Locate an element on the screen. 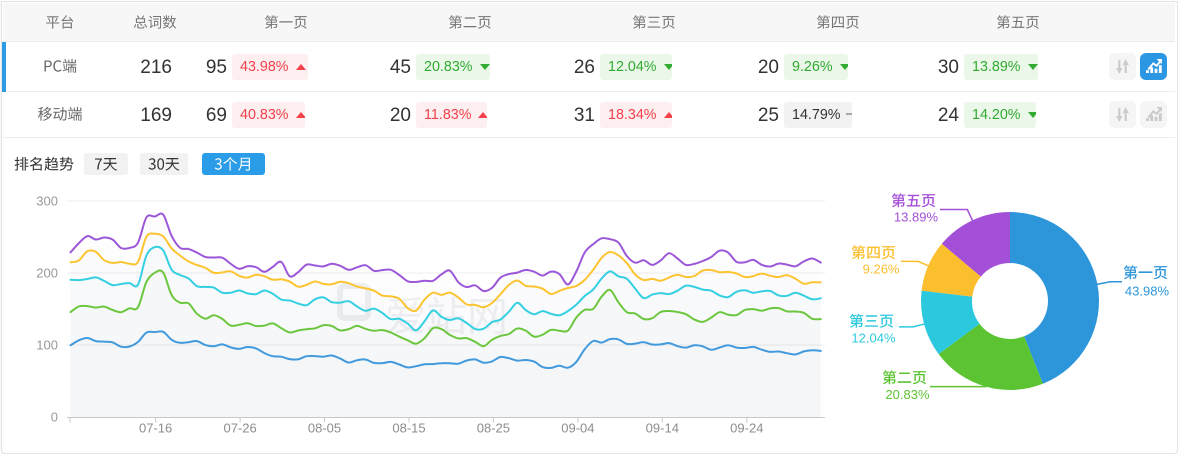 Image resolution: width=1178 pixels, height=454 pixels. svg-text: 07-26 is located at coordinates (239, 428).